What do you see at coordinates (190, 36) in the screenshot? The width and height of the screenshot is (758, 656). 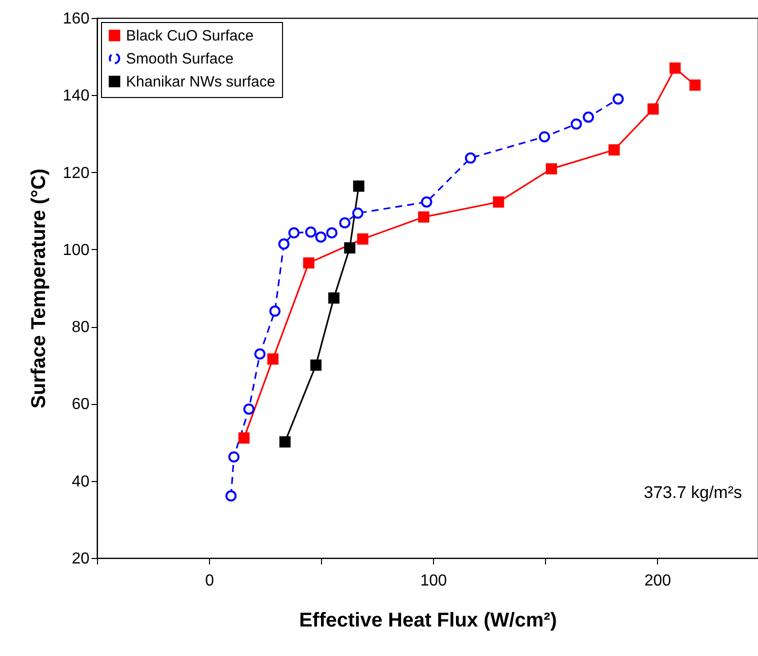 I see `legend-label: Black CuO Surface` at bounding box center [190, 36].